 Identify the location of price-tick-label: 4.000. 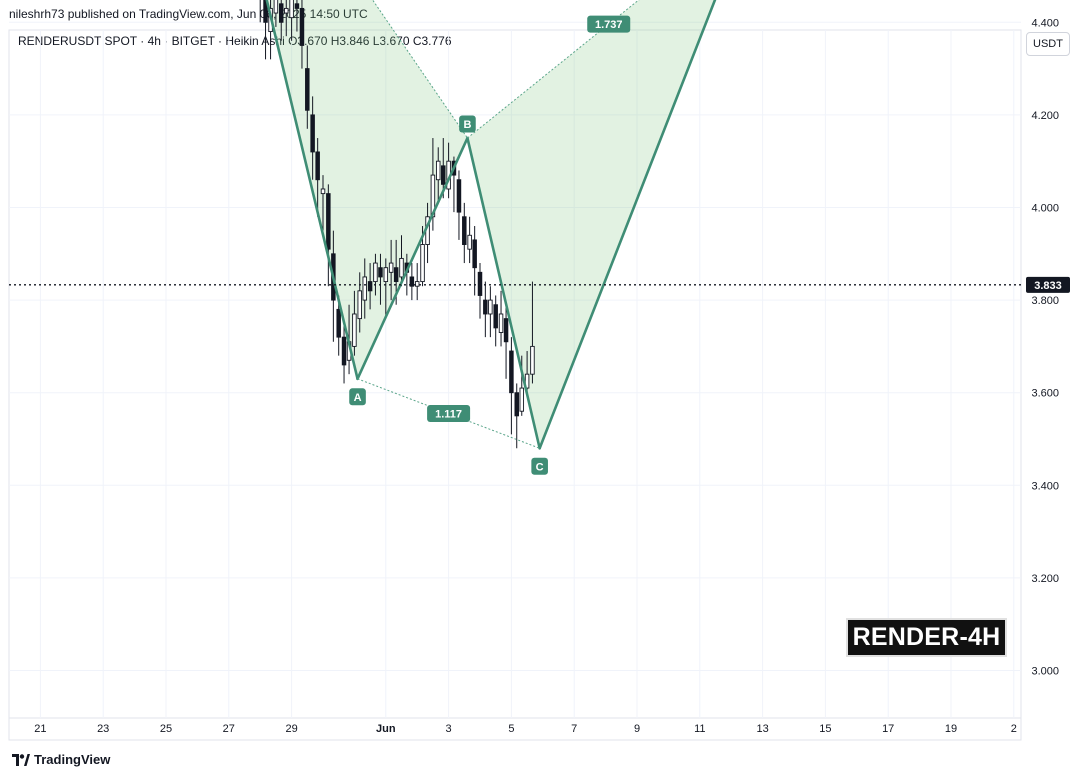
(1045, 209).